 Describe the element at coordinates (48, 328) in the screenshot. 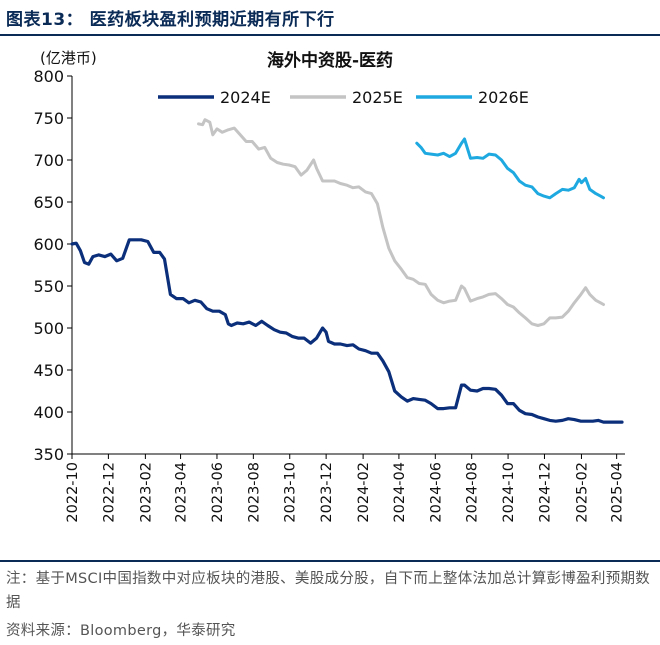

I see `y-tick-label: 500` at that location.